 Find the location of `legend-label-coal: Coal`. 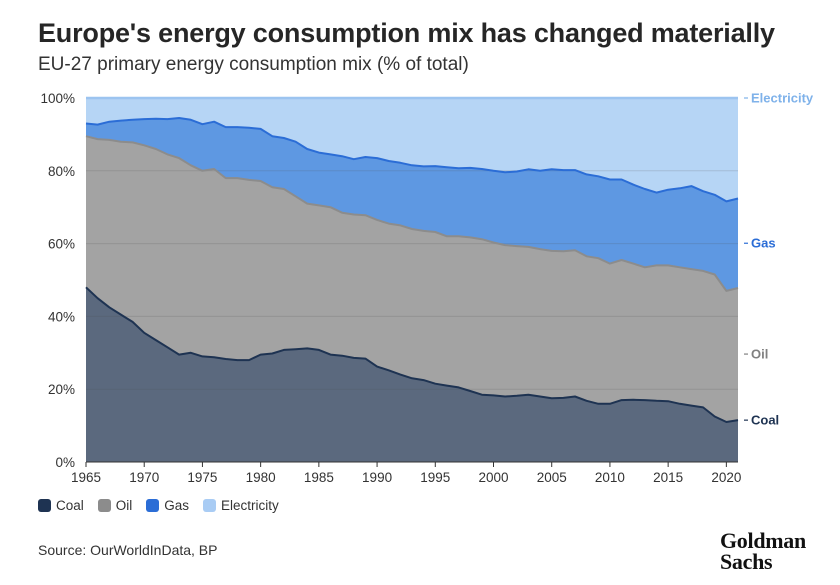

legend-label-coal: Coal is located at coordinates (70, 505).